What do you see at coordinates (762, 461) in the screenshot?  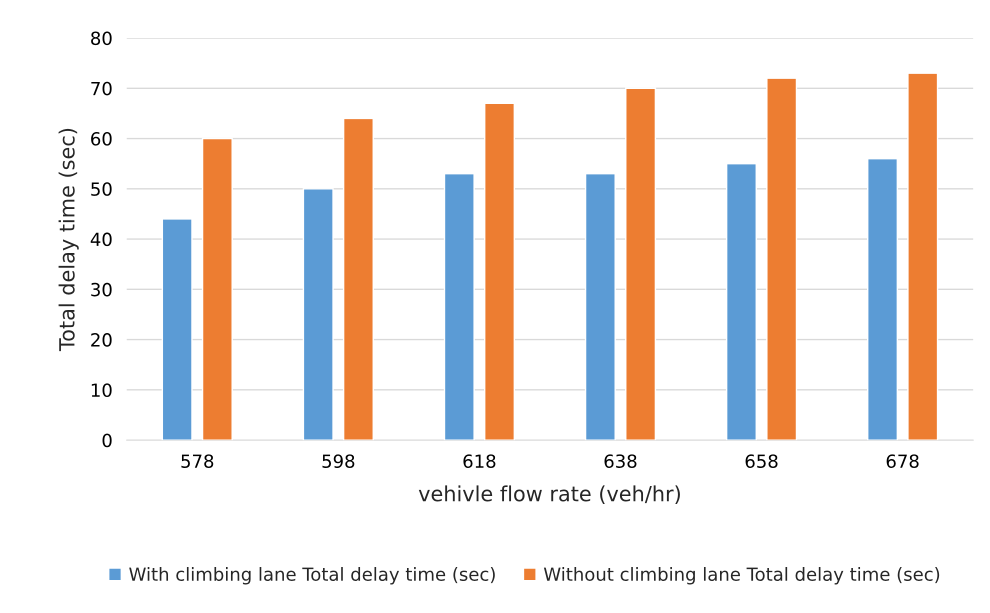 I see `x-tick-label: 658` at bounding box center [762, 461].